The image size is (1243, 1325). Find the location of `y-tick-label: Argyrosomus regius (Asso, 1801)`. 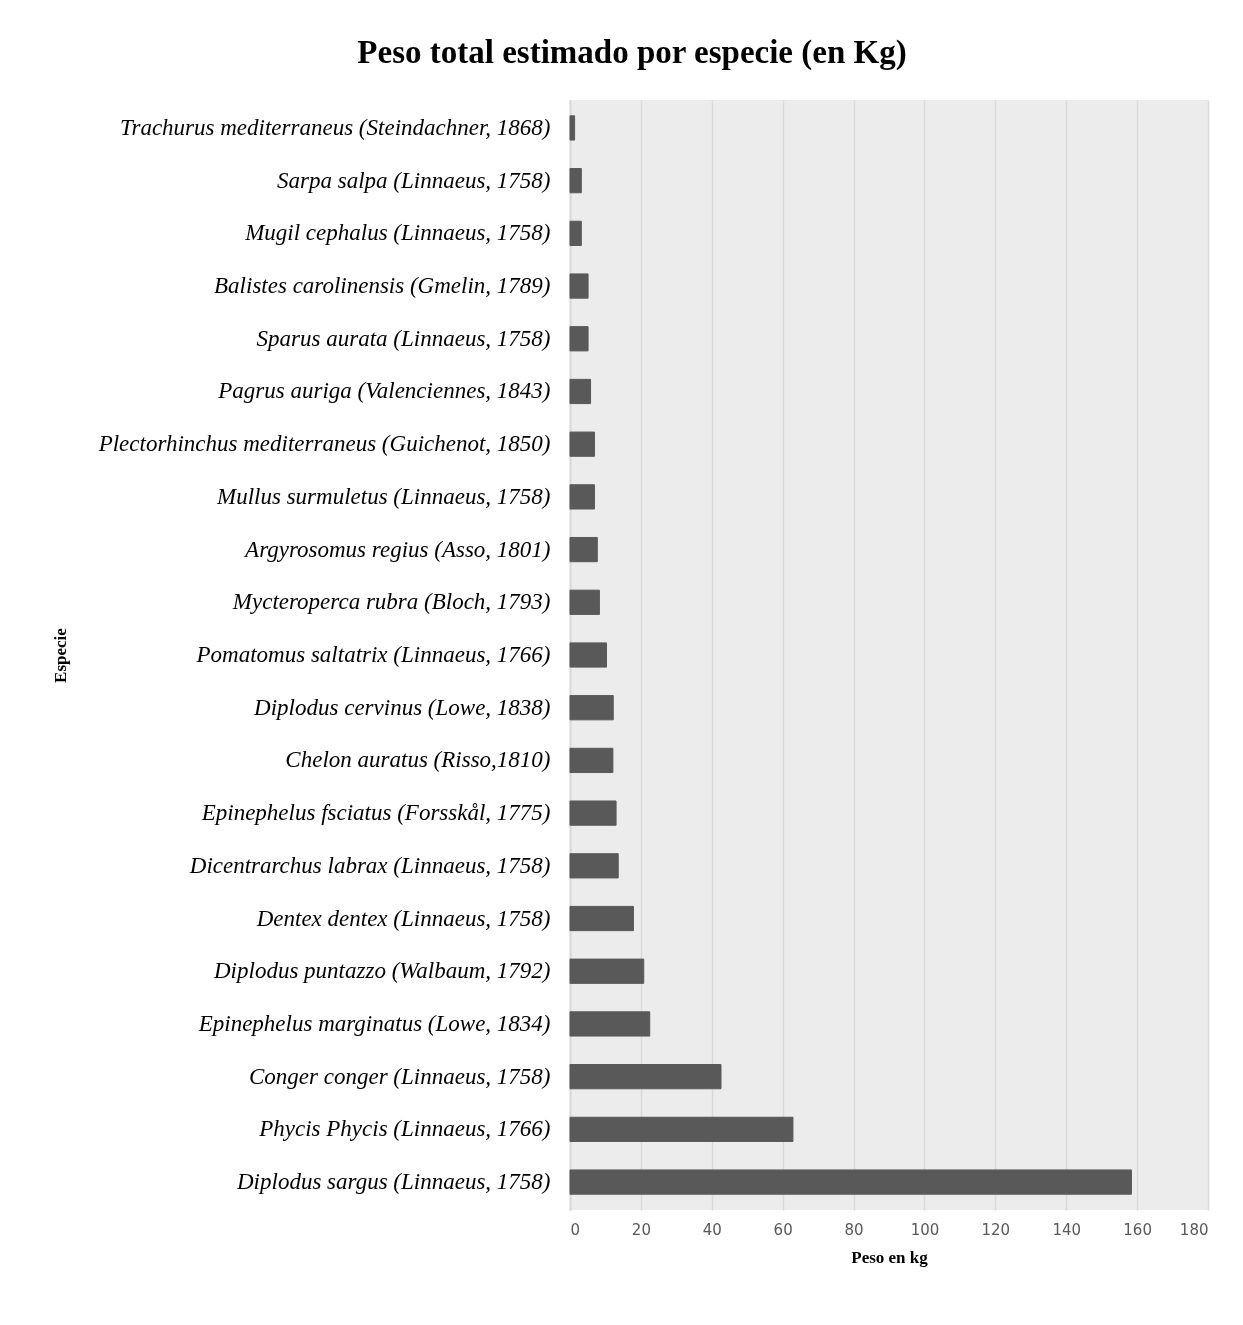

y-tick-label: Argyrosomus regius (Asso, 1801) is located at coordinates (397, 549).